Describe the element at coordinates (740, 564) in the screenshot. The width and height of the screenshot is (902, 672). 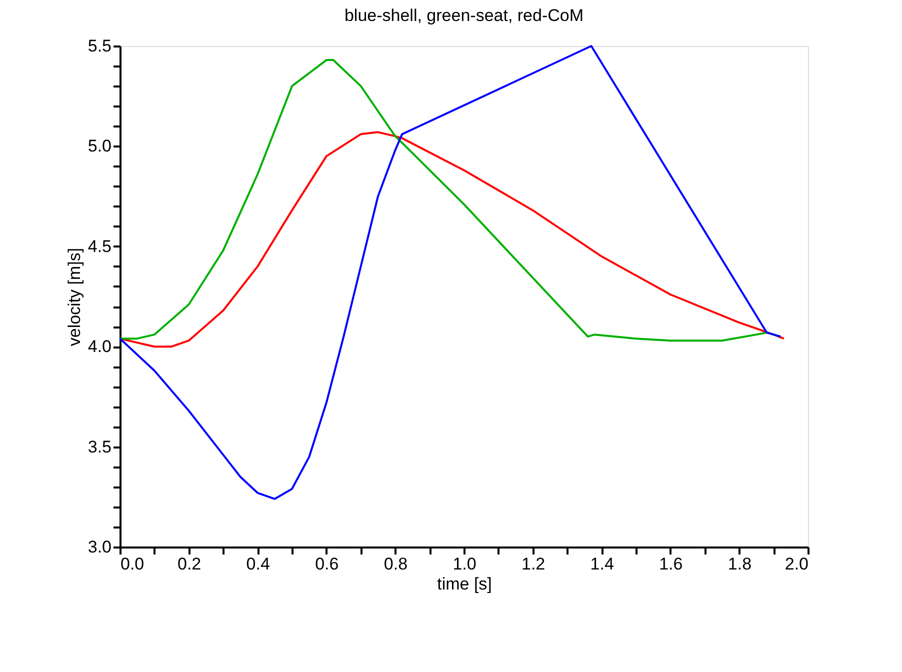
I see `x-tick-label: 1.8` at that location.